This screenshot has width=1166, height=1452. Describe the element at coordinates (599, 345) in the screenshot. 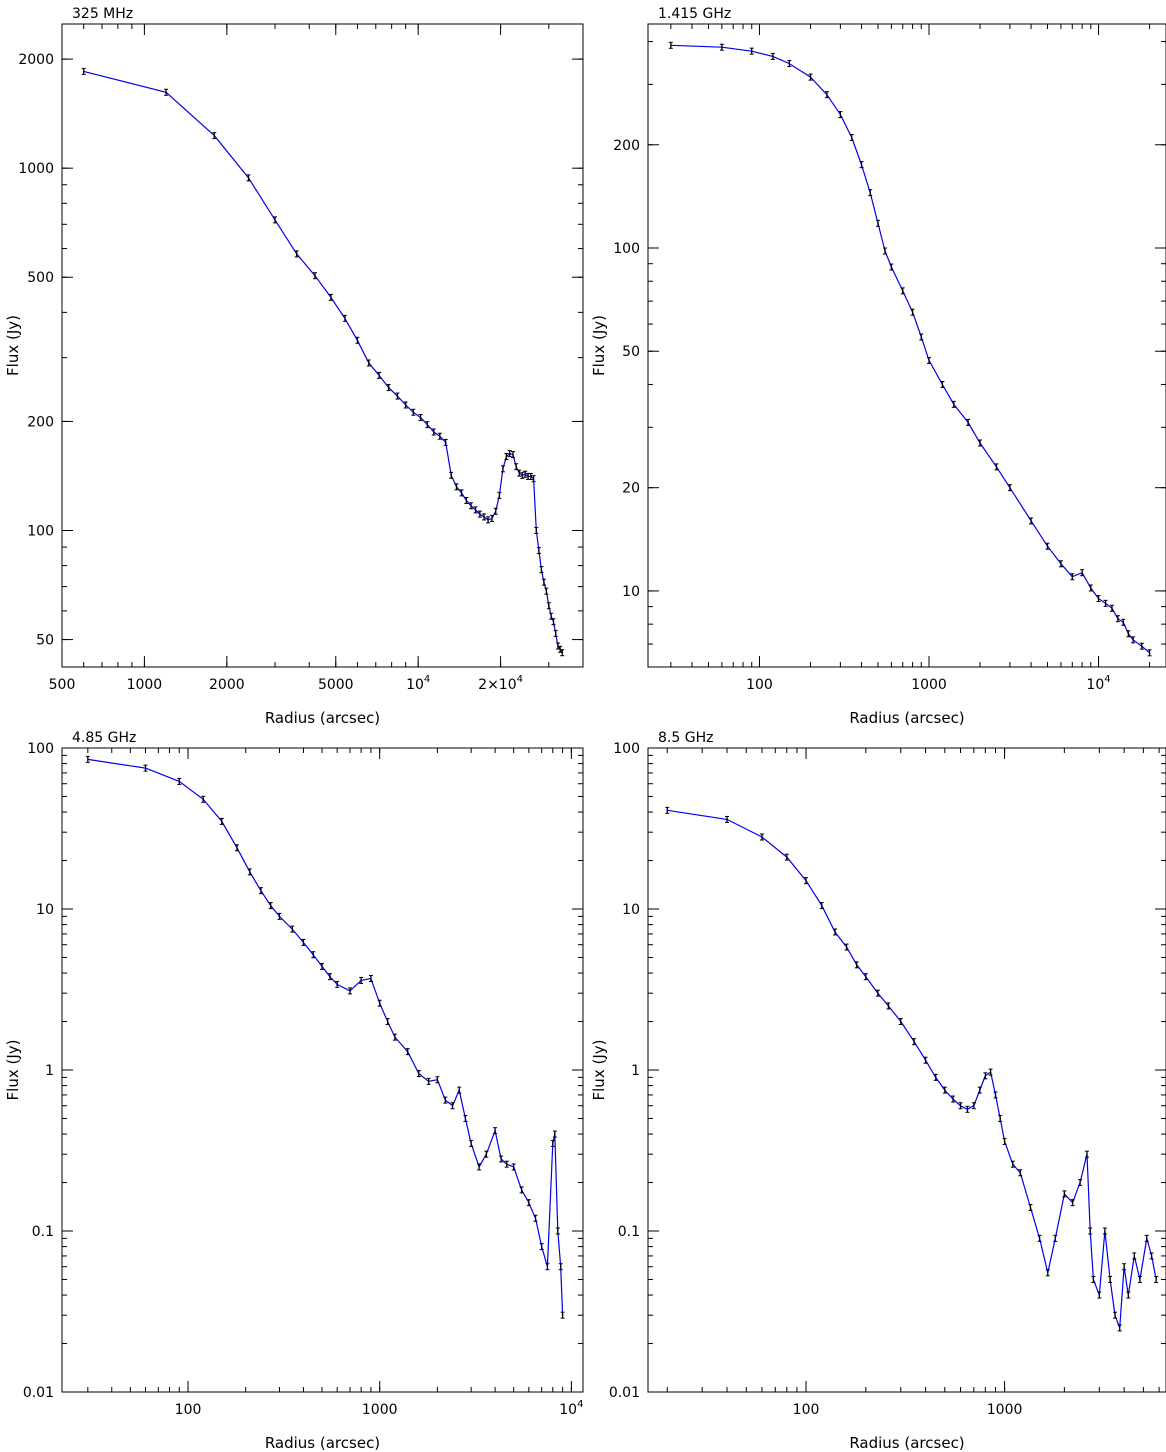

I see `y-axis-label: Flux (Jy)` at that location.